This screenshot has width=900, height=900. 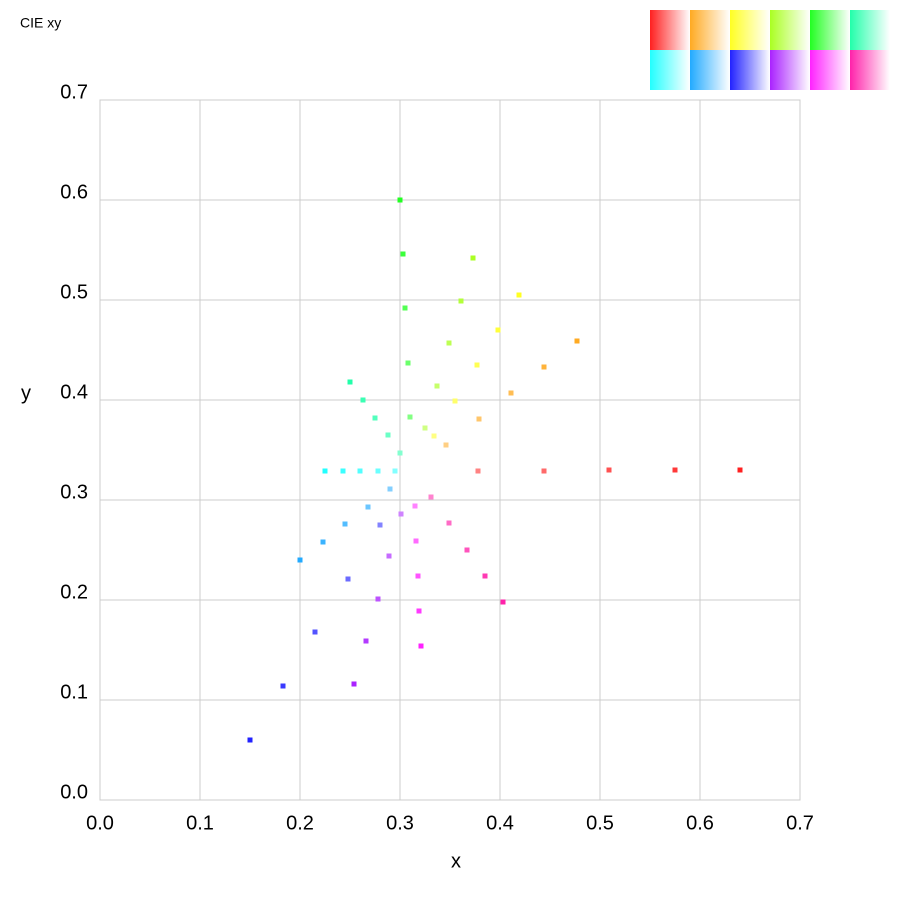 I want to click on x-tick-label: 0.5, so click(x=600, y=823).